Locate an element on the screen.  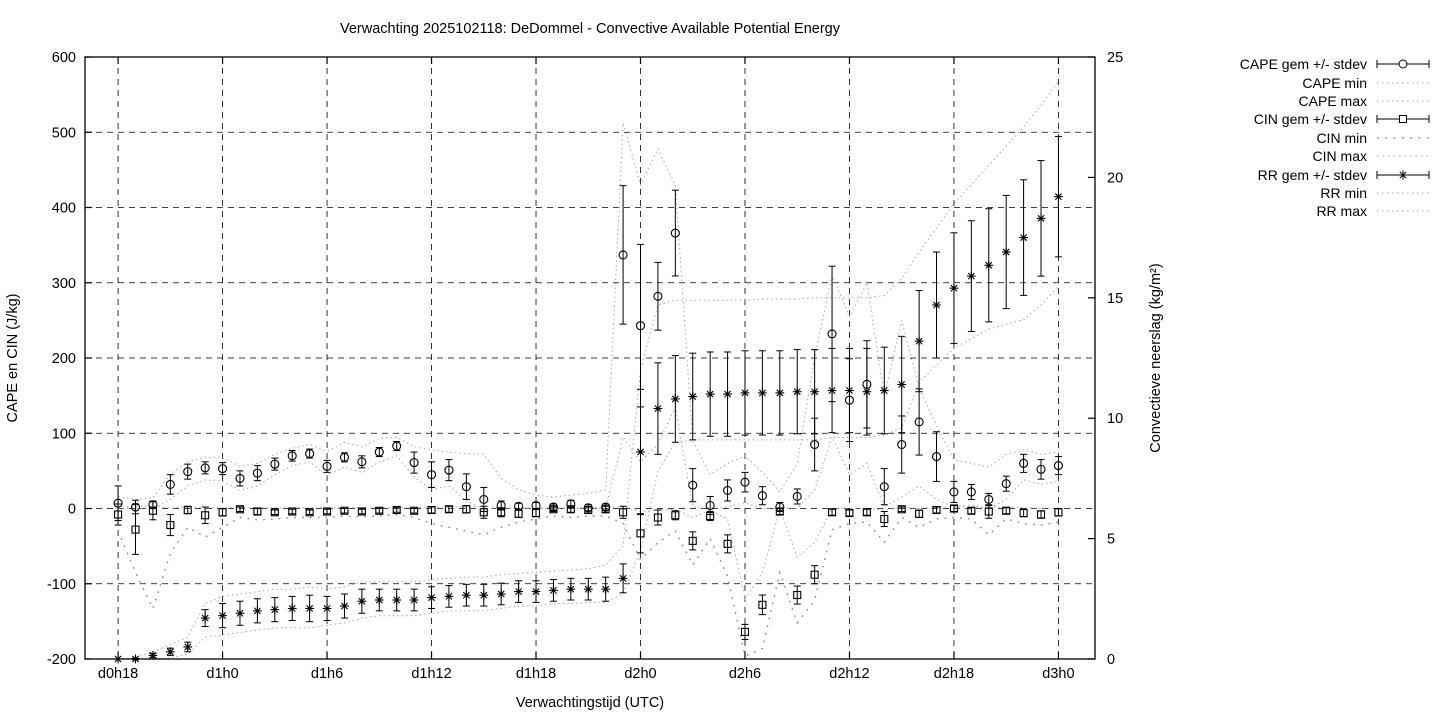
x-tick-label: d1h0 is located at coordinates (222, 674).